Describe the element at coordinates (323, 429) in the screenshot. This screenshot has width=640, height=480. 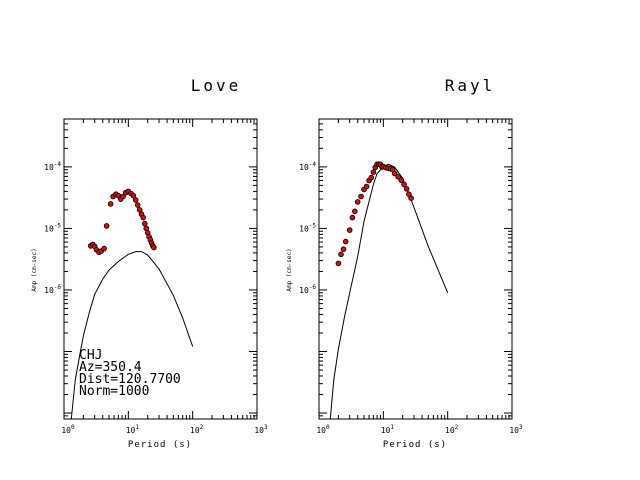
I see `rayl-x-tick-label: 10⁰` at that location.